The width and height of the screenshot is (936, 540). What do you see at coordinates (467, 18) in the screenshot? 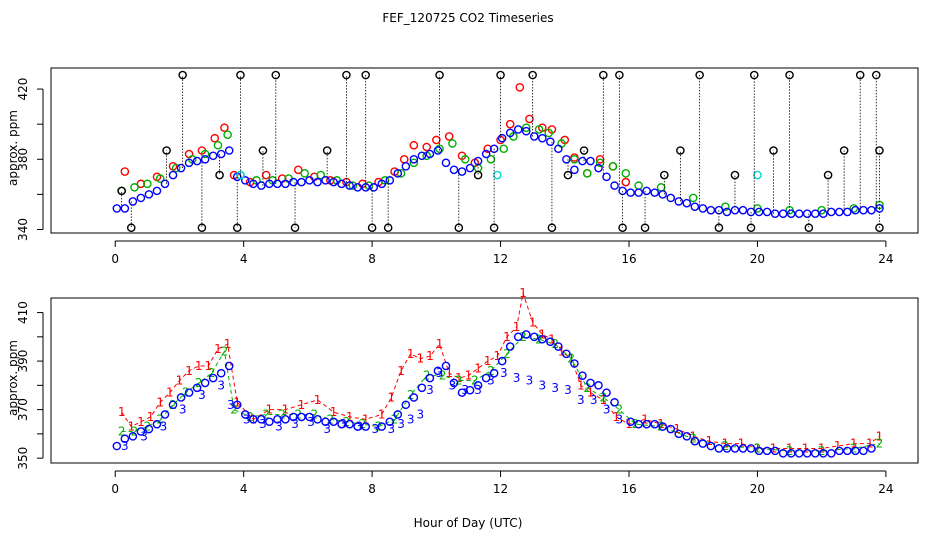
I see `figure-title: FEF_120725 CO2 Timeseries` at bounding box center [467, 18].